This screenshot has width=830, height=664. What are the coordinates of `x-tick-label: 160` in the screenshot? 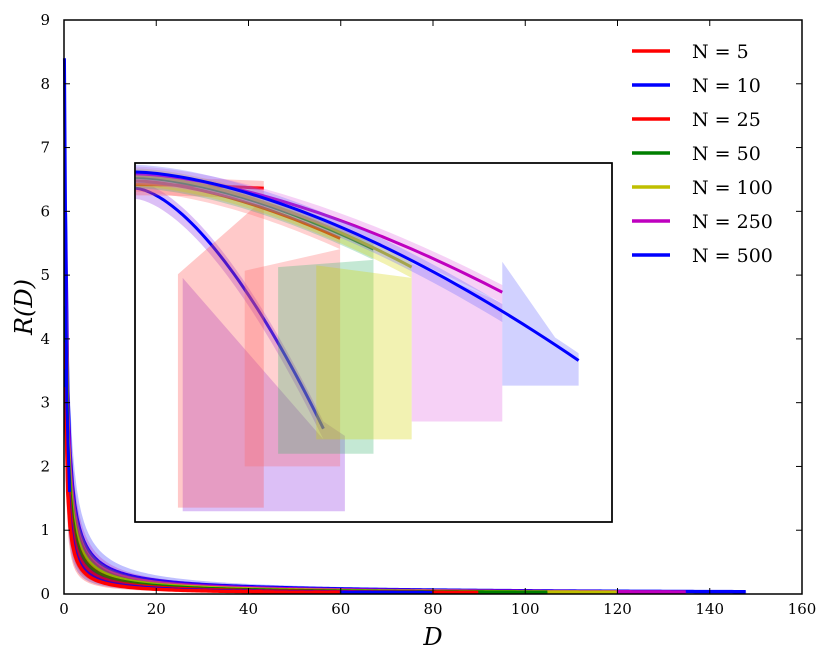 It's located at (802, 609).